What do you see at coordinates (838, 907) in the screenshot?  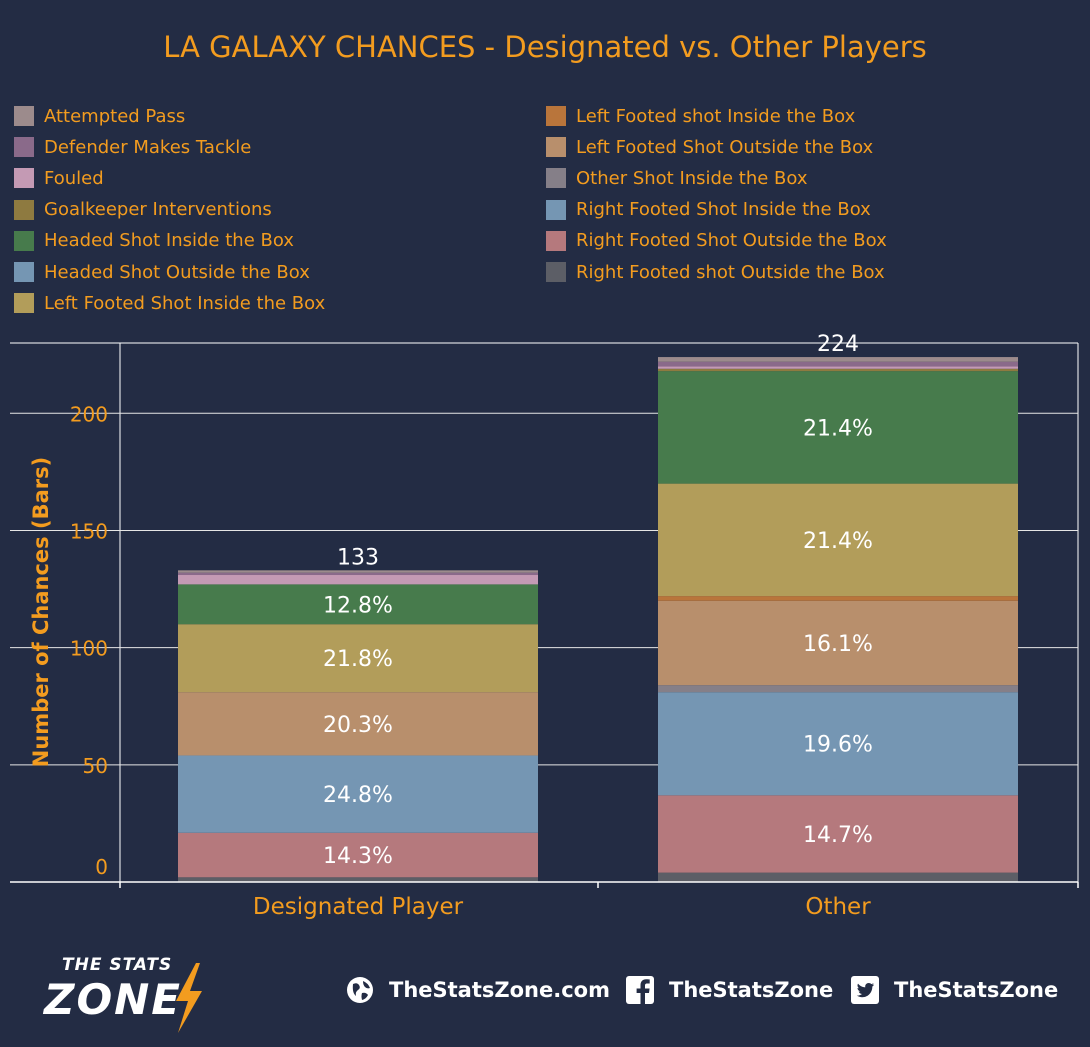 I see `x-category-label: Other` at bounding box center [838, 907].